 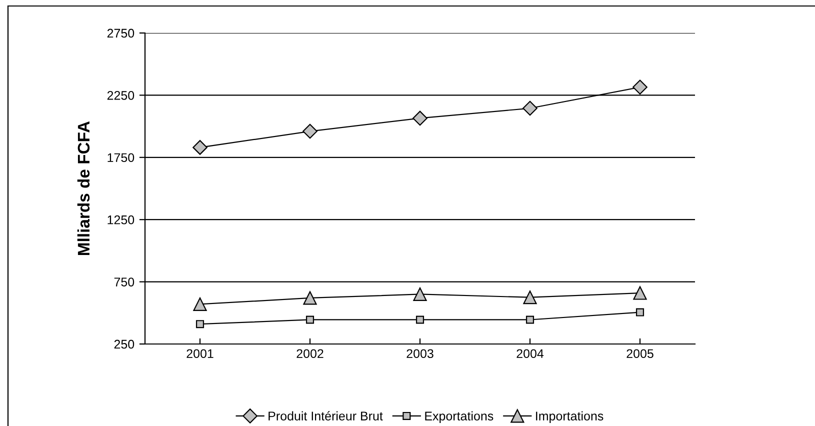 I want to click on legend-label: Produit Intérieur Brut, so click(x=325, y=415).